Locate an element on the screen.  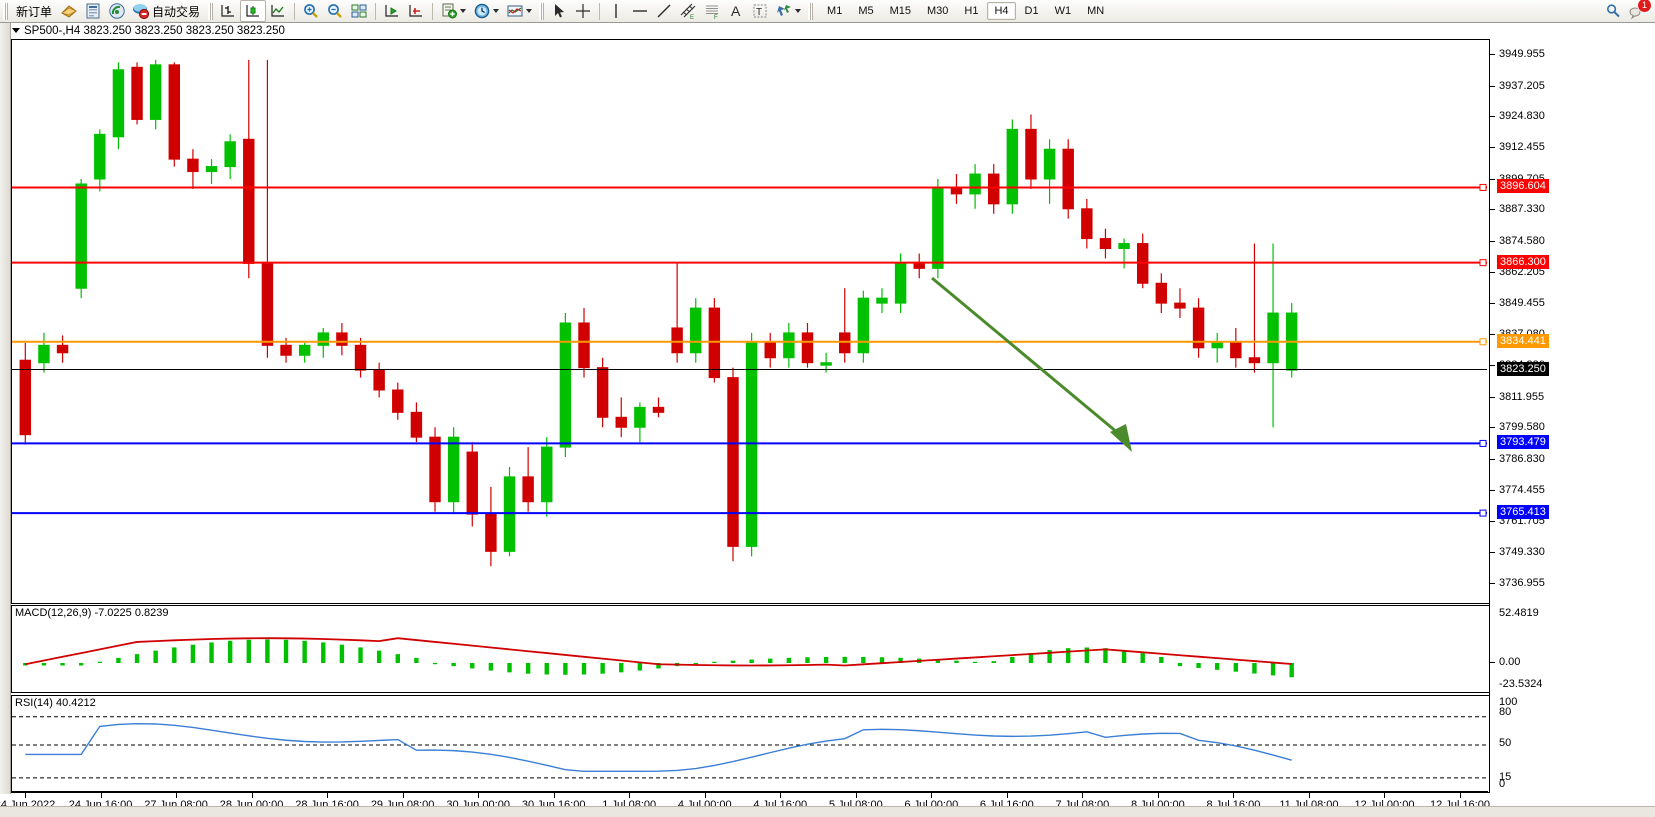
text-icon: A is located at coordinates (736, 11).